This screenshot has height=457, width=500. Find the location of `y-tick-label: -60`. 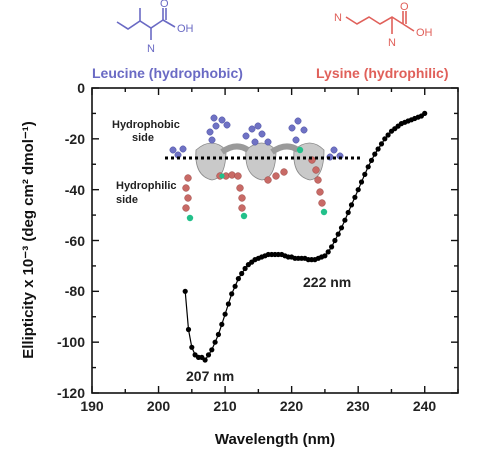

y-tick-label: -60 is located at coordinates (75, 241).